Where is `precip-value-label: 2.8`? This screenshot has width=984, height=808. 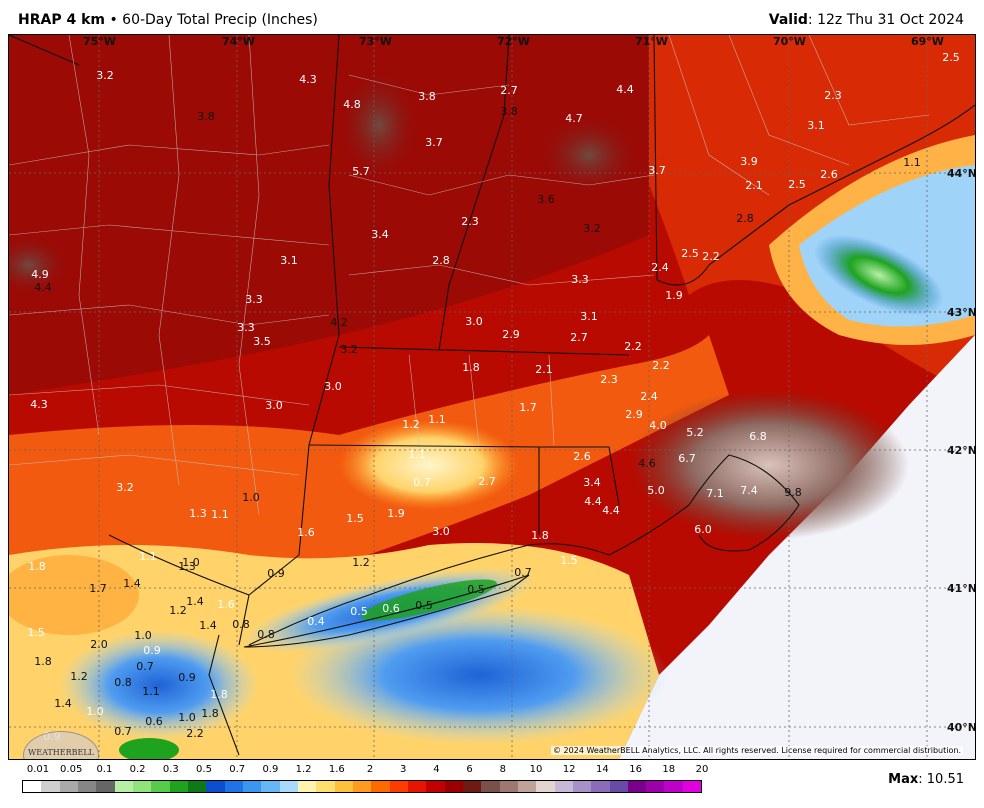
precip-value-label: 2.8 is located at coordinates (441, 260).